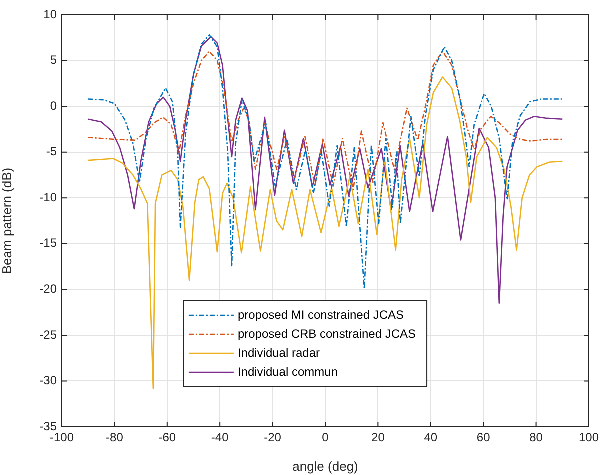  Describe the element at coordinates (115, 437) in the screenshot. I see `x-tick-label: -80` at that location.